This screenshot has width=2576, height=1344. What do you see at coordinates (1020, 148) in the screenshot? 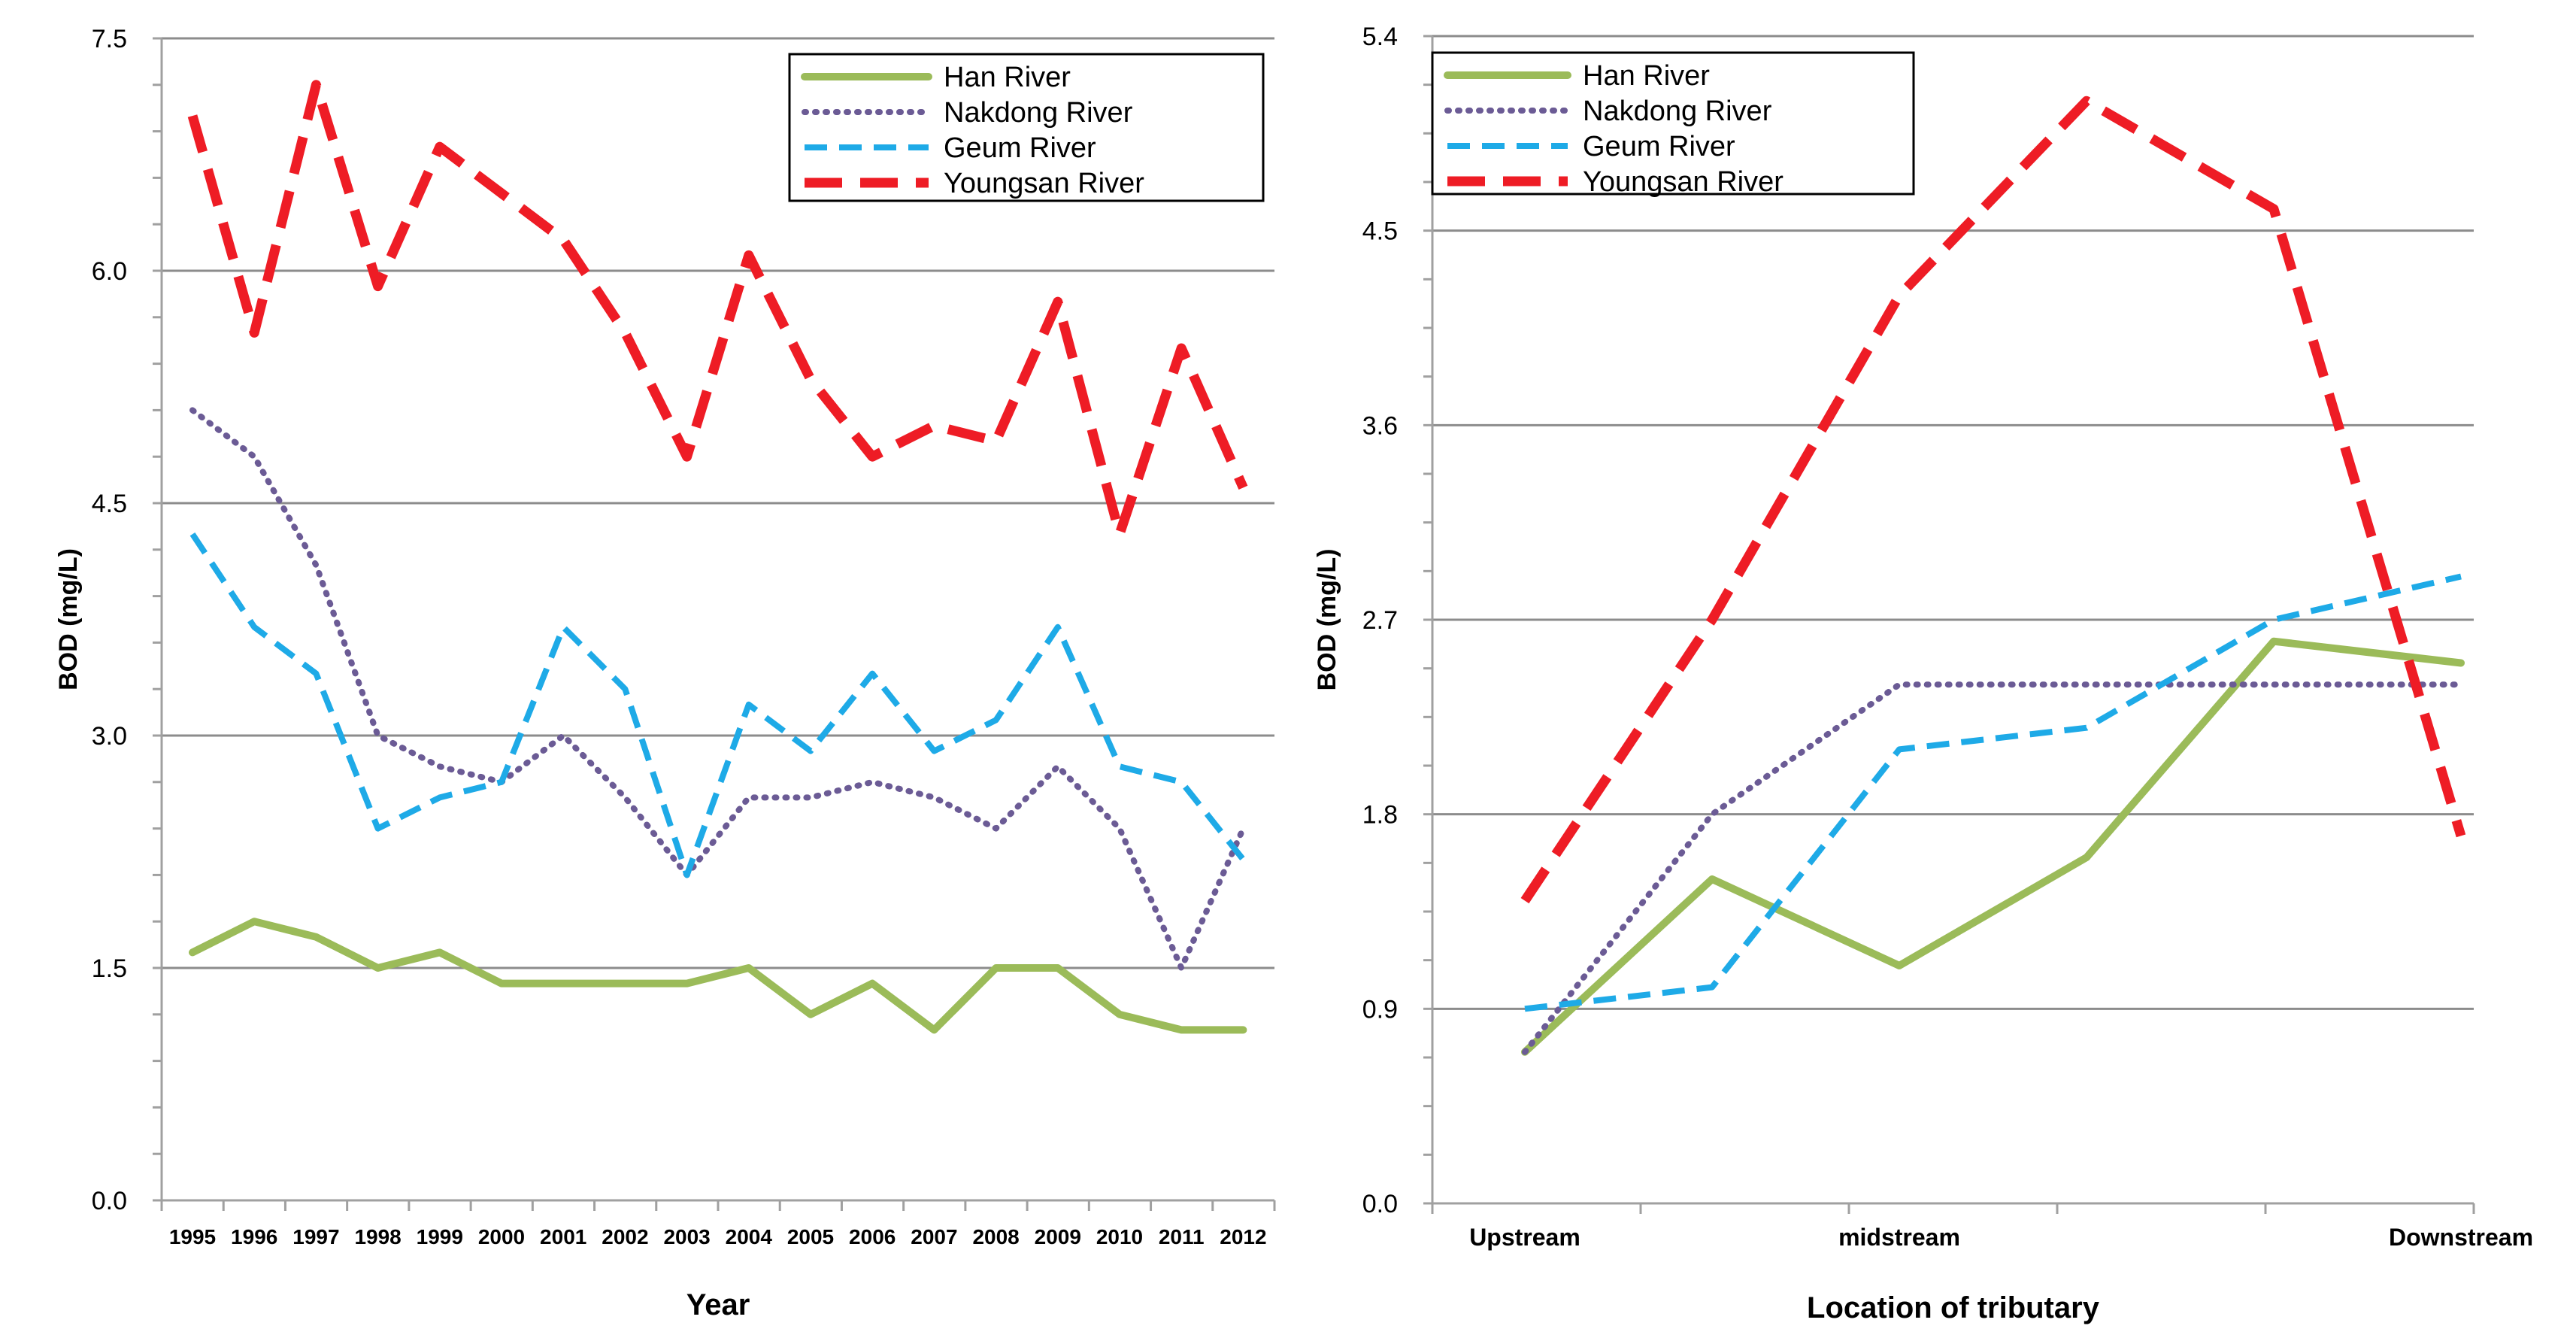
I see `left-chart-legend-label-geum-river: Geum River` at bounding box center [1020, 148].